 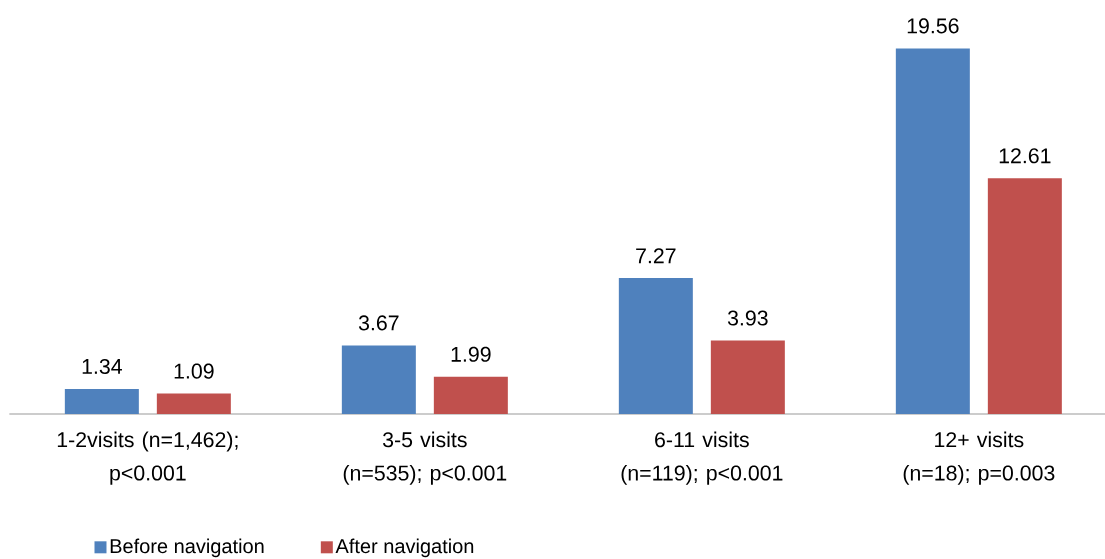 I want to click on data-label: 1.99, so click(x=471, y=354).